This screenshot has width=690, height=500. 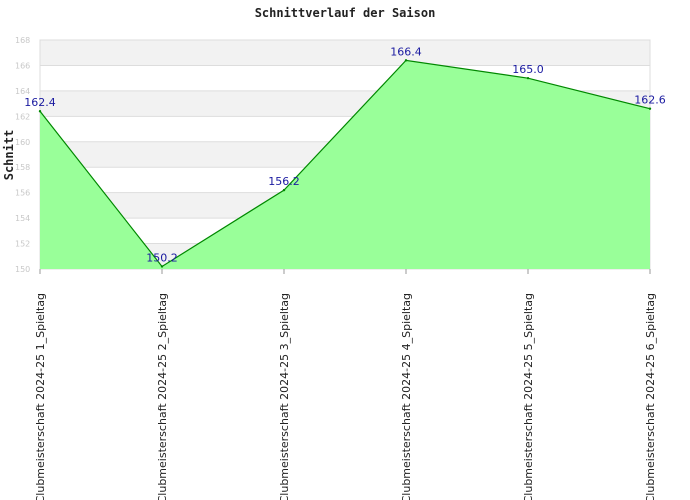 What do you see at coordinates (9, 155) in the screenshot?
I see `y-axis-label: Schnitt` at bounding box center [9, 155].